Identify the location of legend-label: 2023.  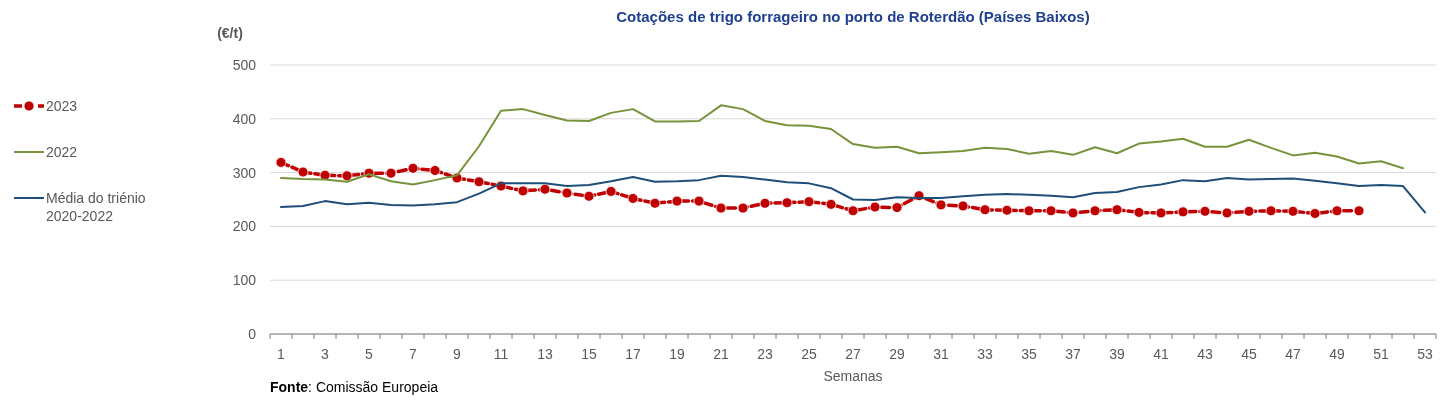
(62, 106).